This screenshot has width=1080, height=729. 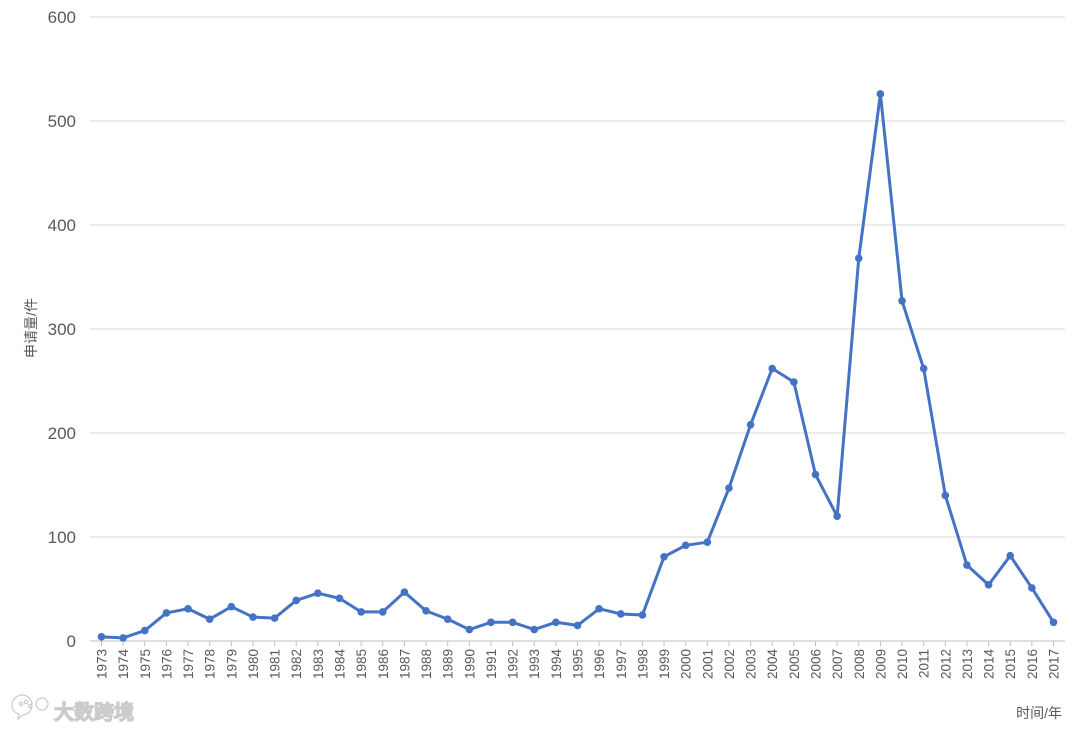 I want to click on x-tick-label: 2001, so click(x=707, y=664).